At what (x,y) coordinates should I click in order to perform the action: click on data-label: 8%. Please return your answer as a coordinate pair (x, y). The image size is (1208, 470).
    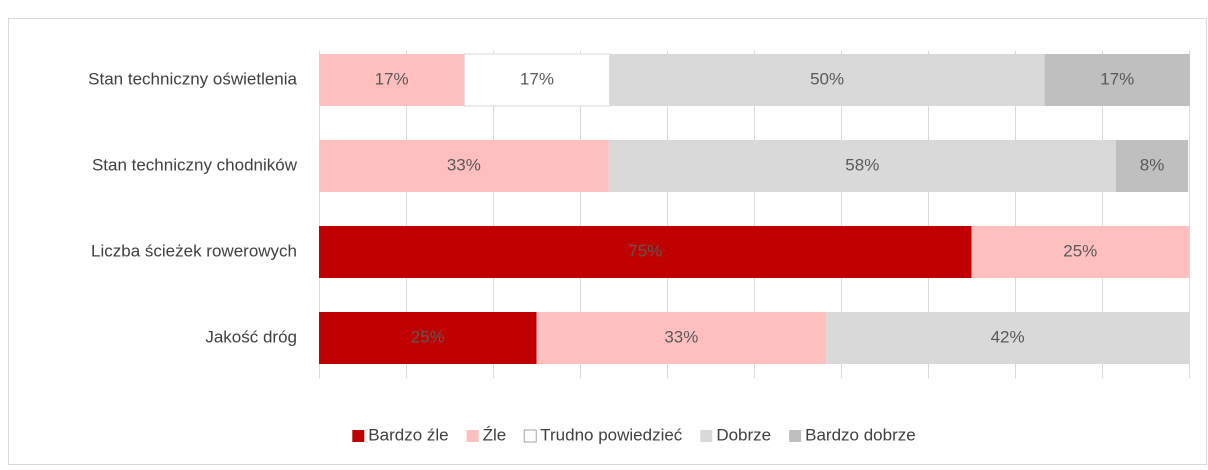
    Looking at the image, I should click on (1152, 164).